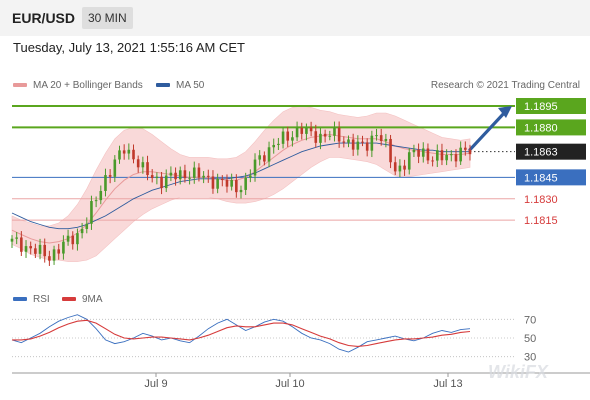  What do you see at coordinates (88, 85) in the screenshot?
I see `ma20-label: MA 20 + Bollinger Bands` at bounding box center [88, 85].